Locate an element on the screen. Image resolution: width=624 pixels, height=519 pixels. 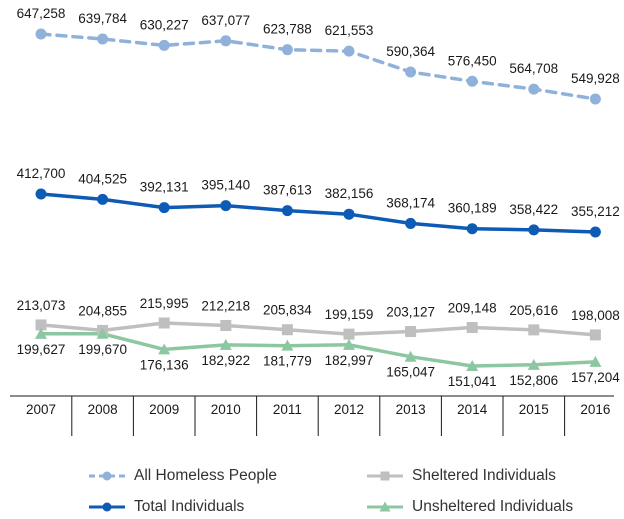
data-label-unsheltered: 157,204 is located at coordinates (595, 377).